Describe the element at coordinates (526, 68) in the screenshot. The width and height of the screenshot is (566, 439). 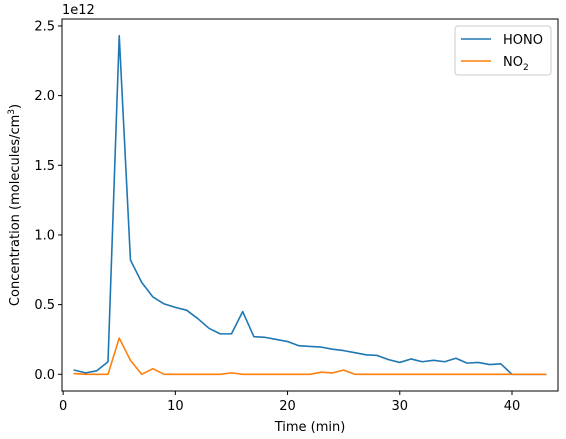
I see `legend-label-no2-subscript: 2` at that location.